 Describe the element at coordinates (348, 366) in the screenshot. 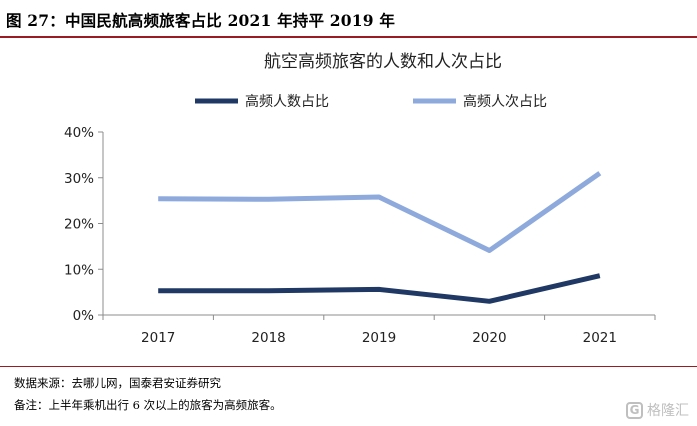

I see `footer-divider` at that location.